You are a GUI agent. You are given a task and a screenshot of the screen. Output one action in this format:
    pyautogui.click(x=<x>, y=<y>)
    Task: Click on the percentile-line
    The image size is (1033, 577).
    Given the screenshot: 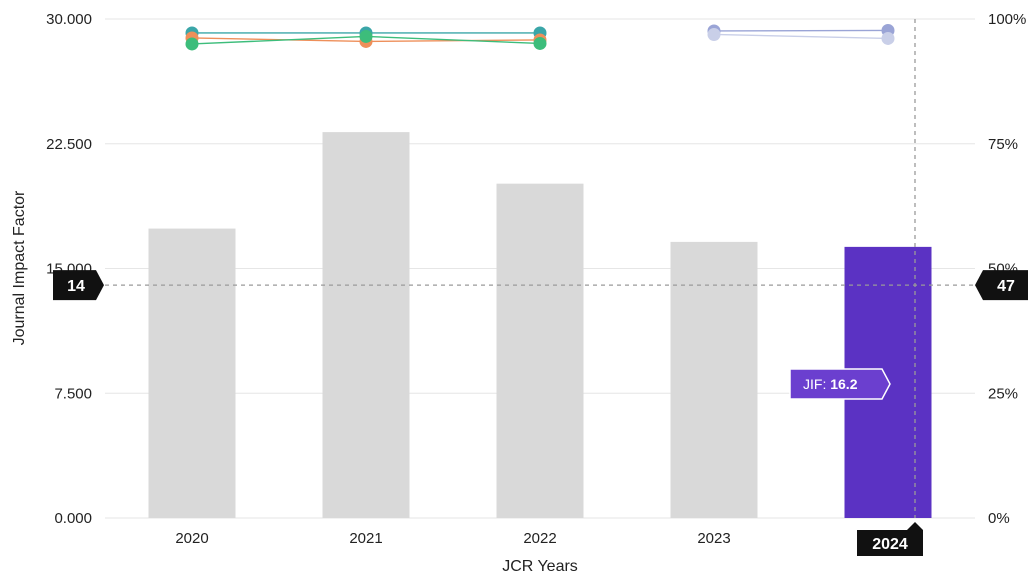 What is the action you would take?
    pyautogui.click(x=801, y=36)
    